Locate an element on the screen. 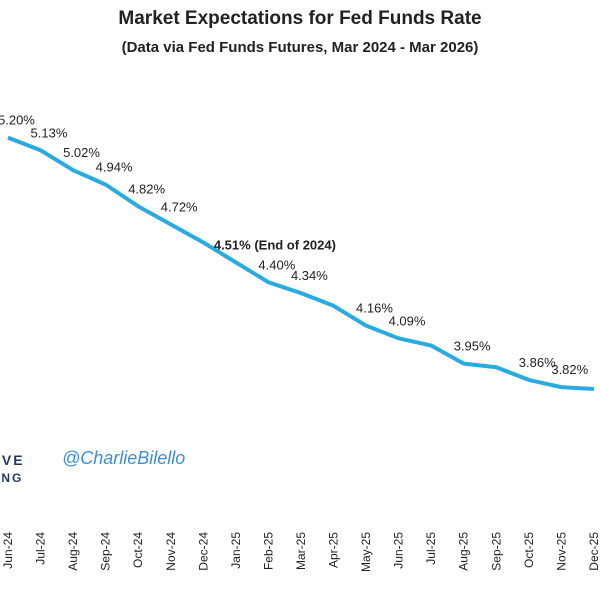 The width and height of the screenshot is (600, 600). watermark: @CharlieBilello is located at coordinates (123, 458).